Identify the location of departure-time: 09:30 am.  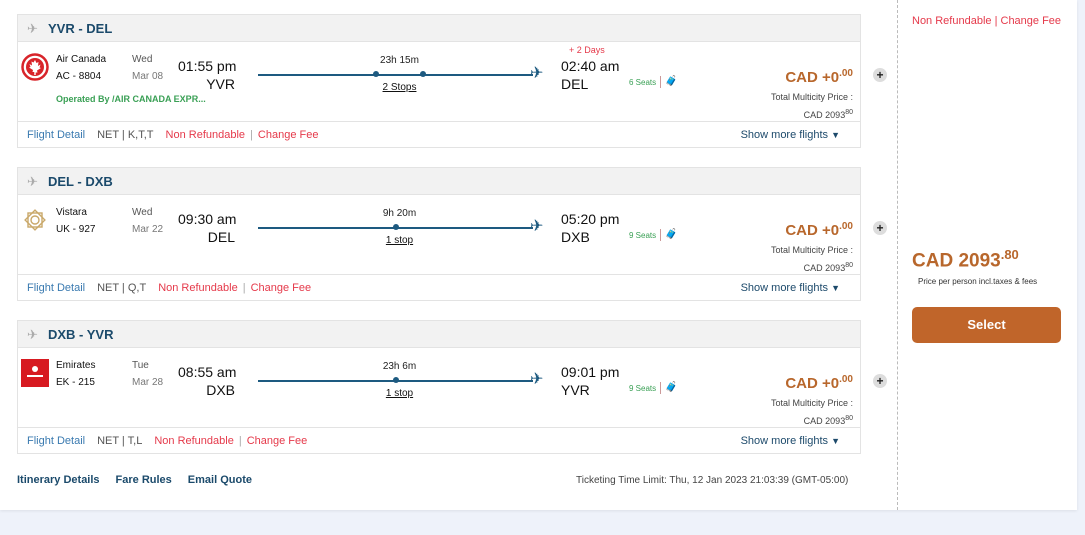
(207, 219).